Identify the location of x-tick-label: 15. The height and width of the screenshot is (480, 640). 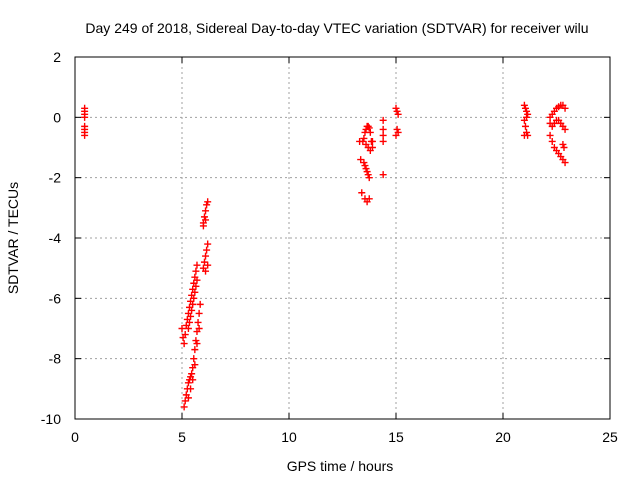
(396, 437).